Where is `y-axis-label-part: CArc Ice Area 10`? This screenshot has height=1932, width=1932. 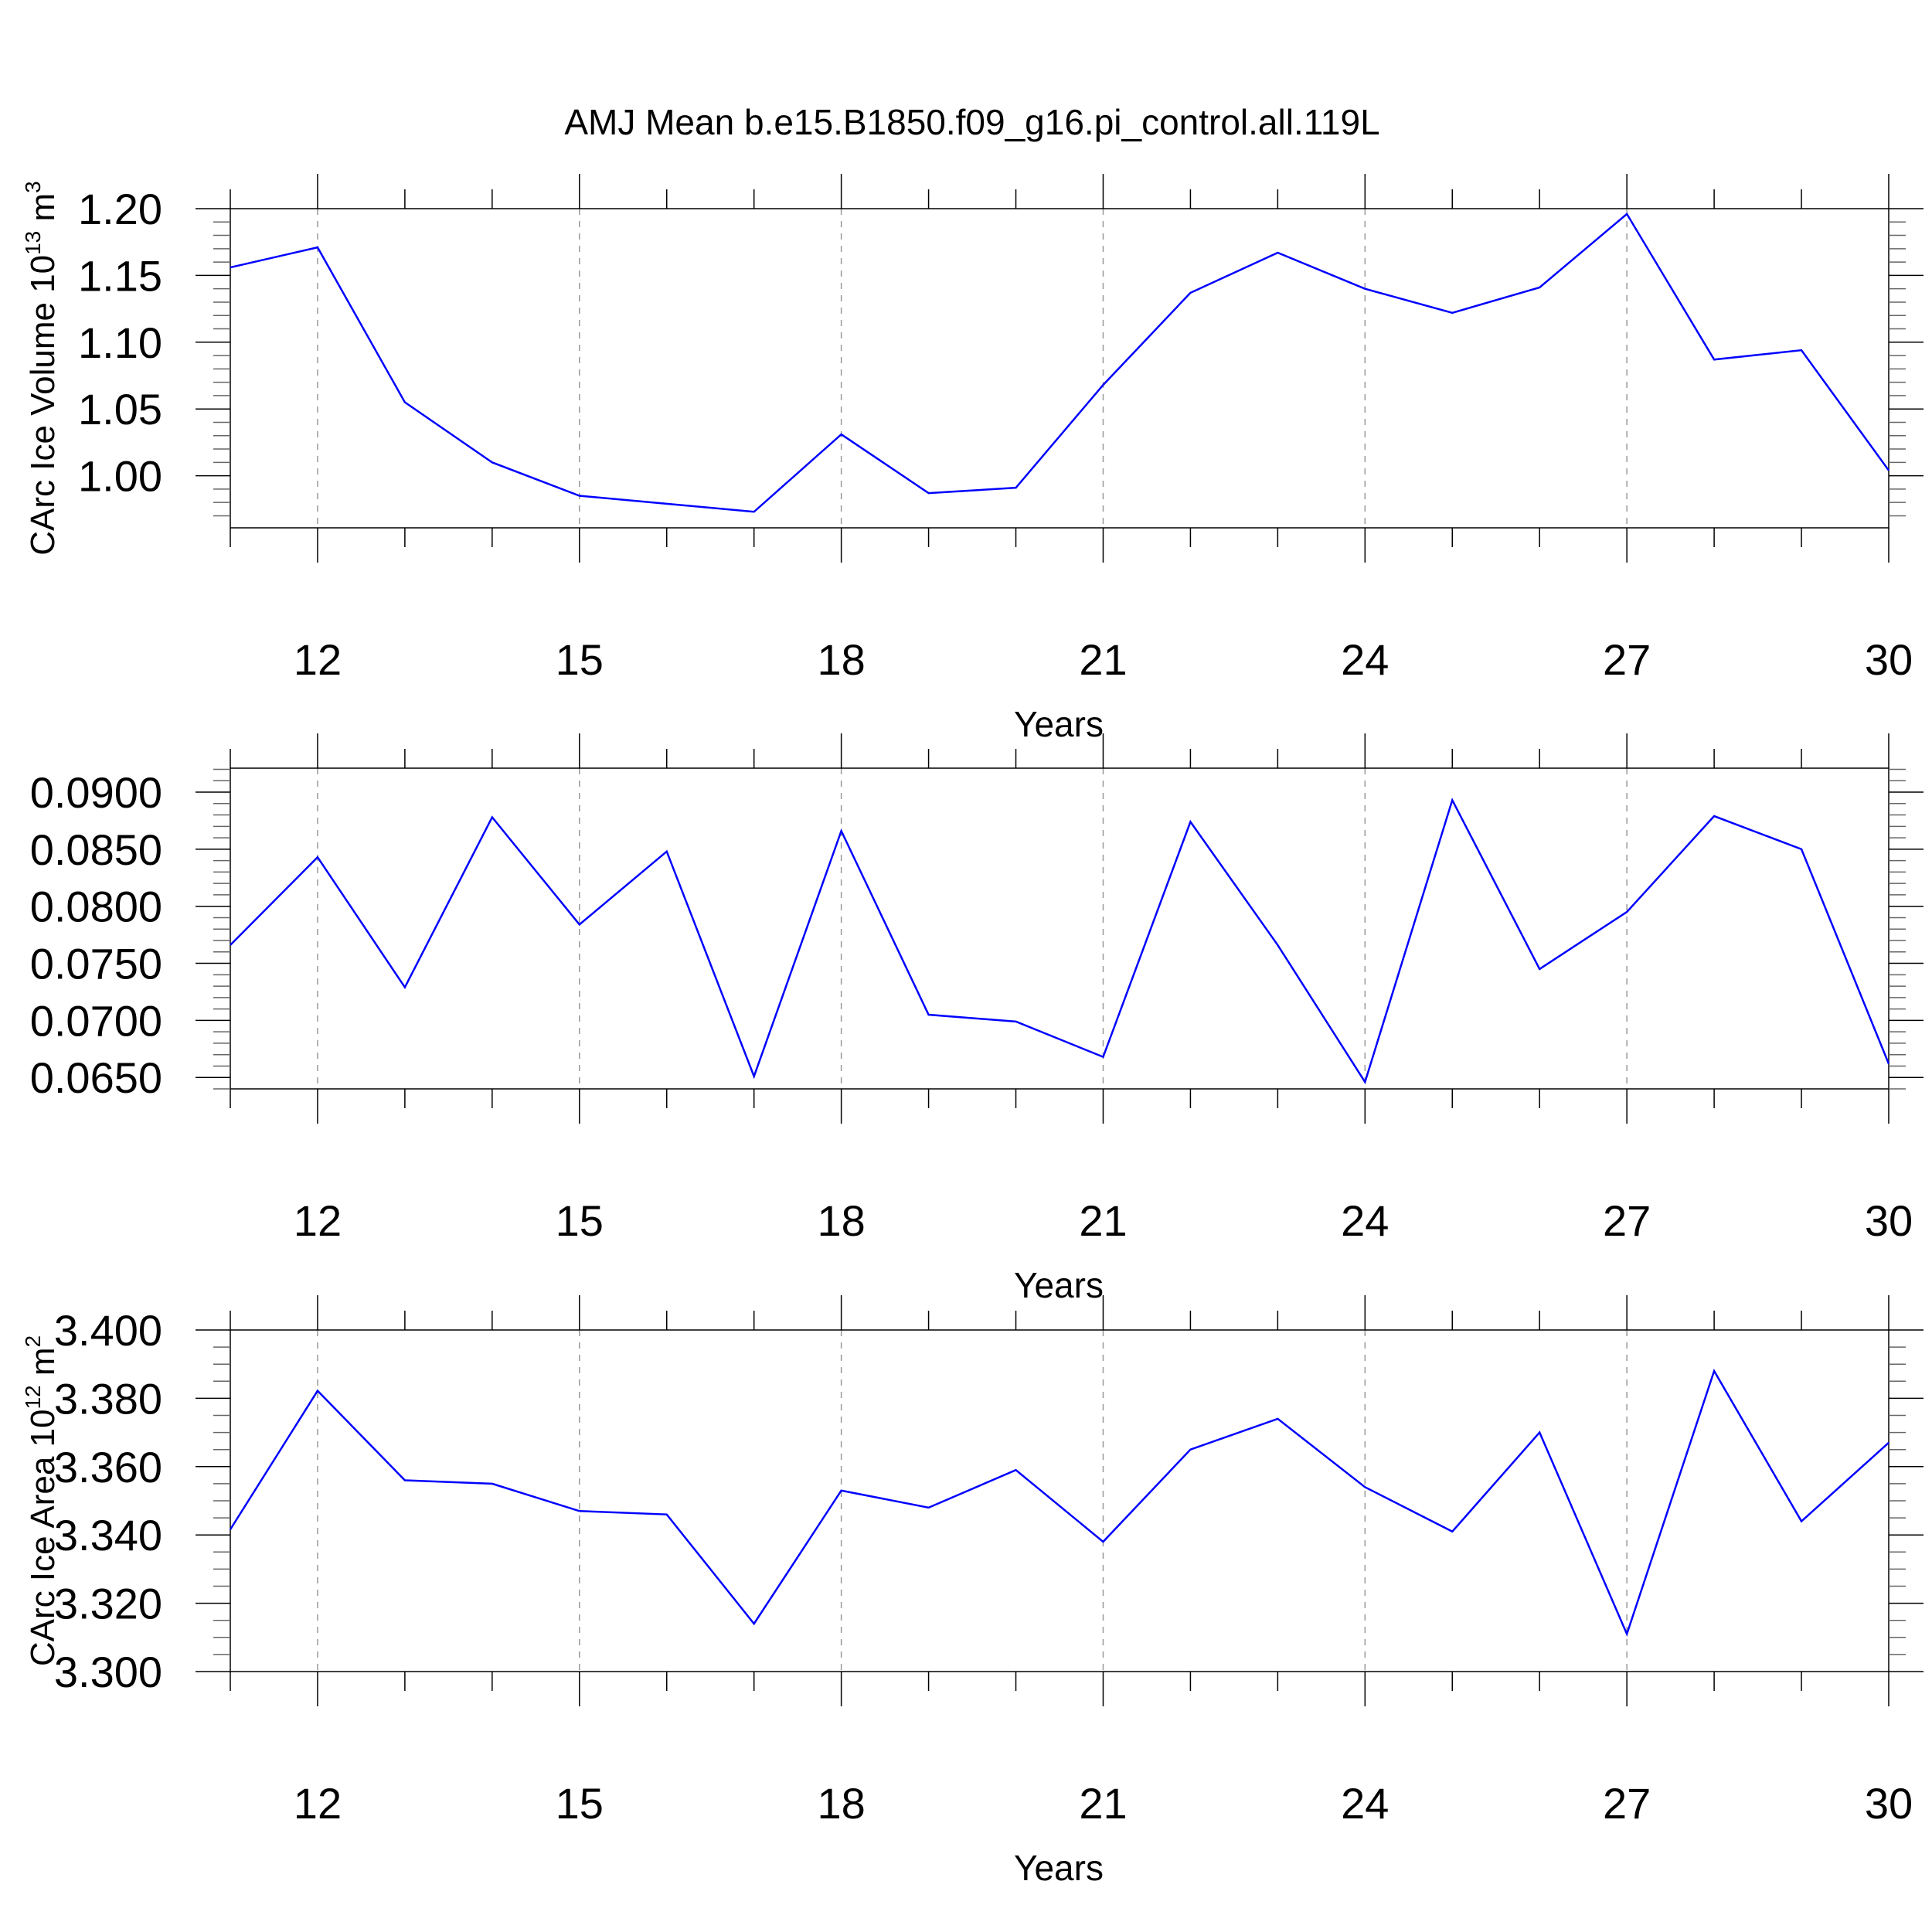
y-axis-label-part: CArc Ice Area 10 is located at coordinates (43, 1539).